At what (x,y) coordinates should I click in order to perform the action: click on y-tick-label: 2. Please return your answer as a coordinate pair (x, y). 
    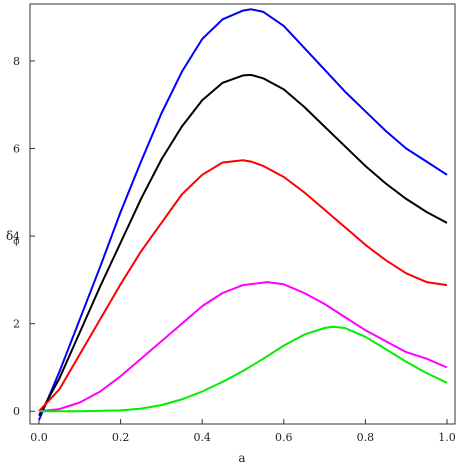
    Looking at the image, I should click on (16, 324).